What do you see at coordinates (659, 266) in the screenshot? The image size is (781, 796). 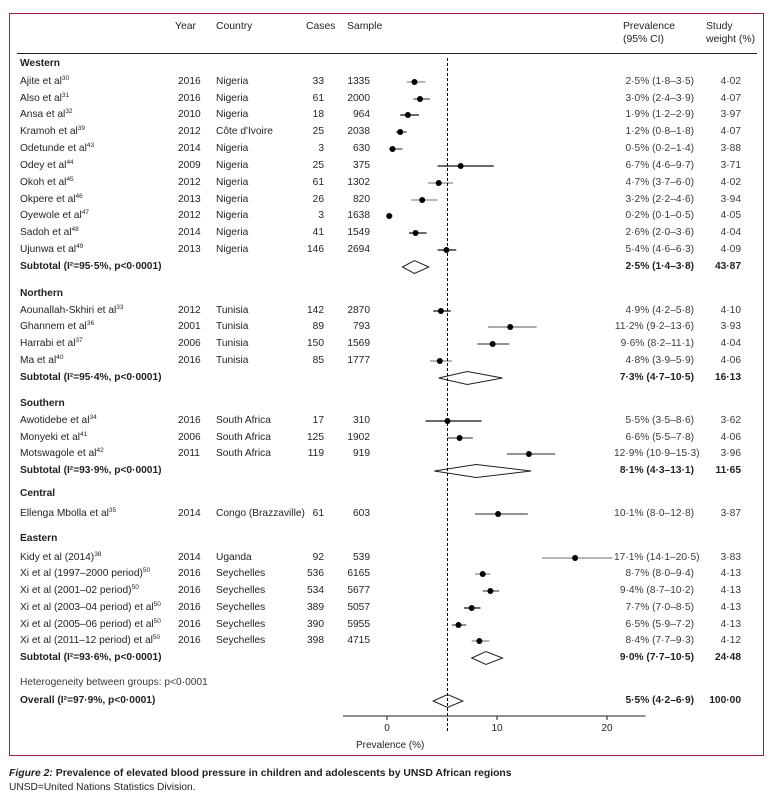 I see `group-western-subtotal-ci: 2·5% (1·4–3·8)` at bounding box center [659, 266].